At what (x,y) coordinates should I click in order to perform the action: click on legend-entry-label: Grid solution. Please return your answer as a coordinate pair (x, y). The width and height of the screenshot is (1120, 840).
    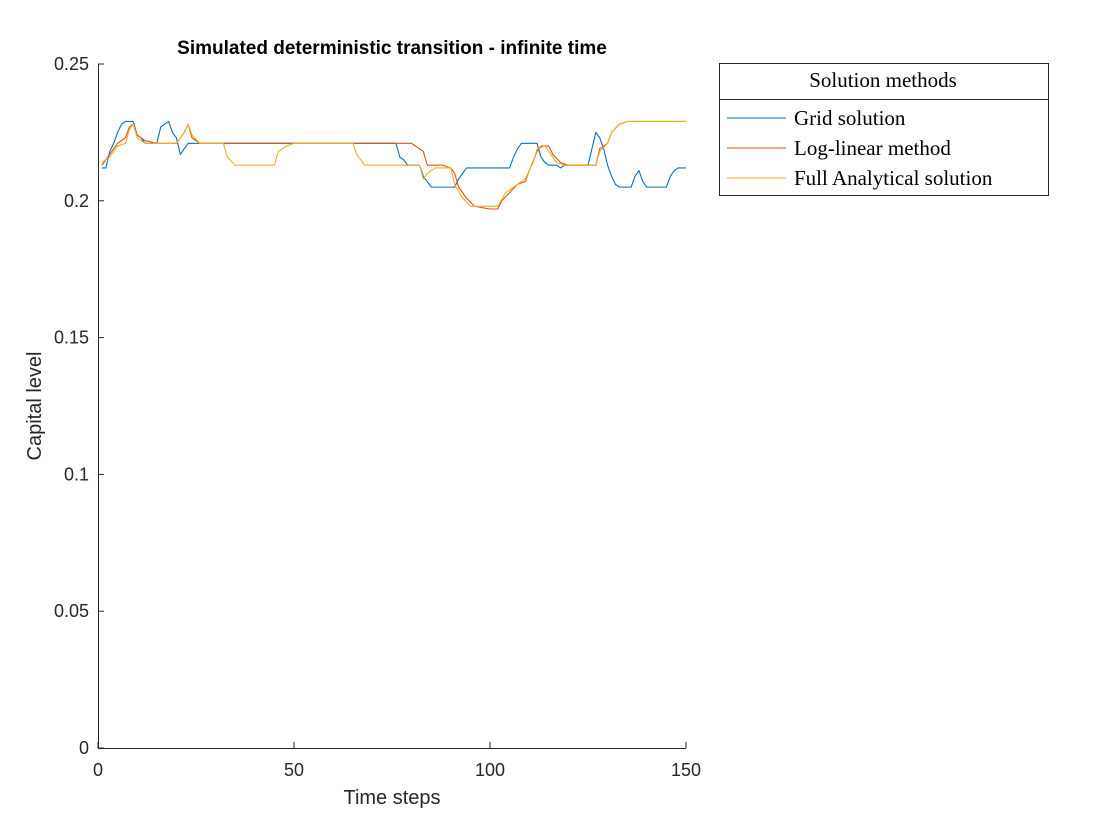
    Looking at the image, I should click on (850, 118).